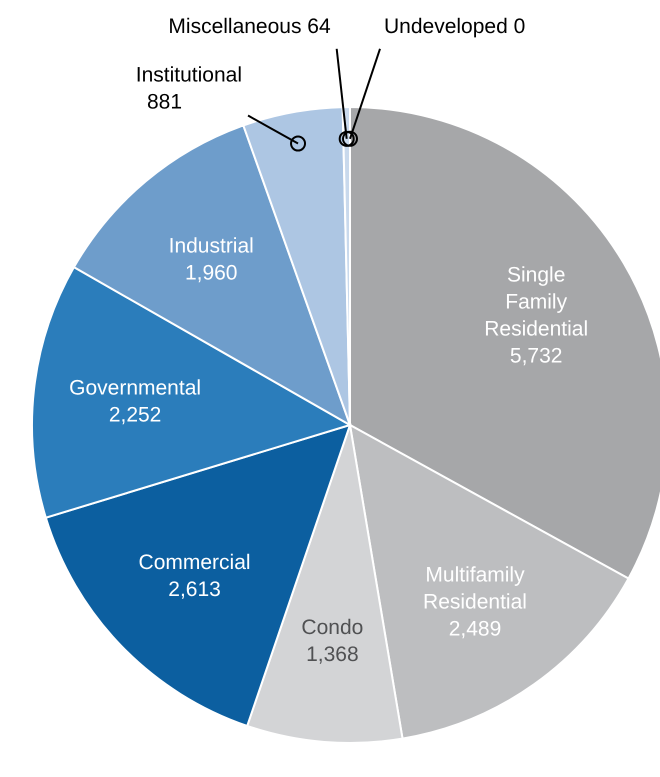 The width and height of the screenshot is (660, 777). What do you see at coordinates (135, 414) in the screenshot?
I see `data-label: 2,252` at bounding box center [135, 414].